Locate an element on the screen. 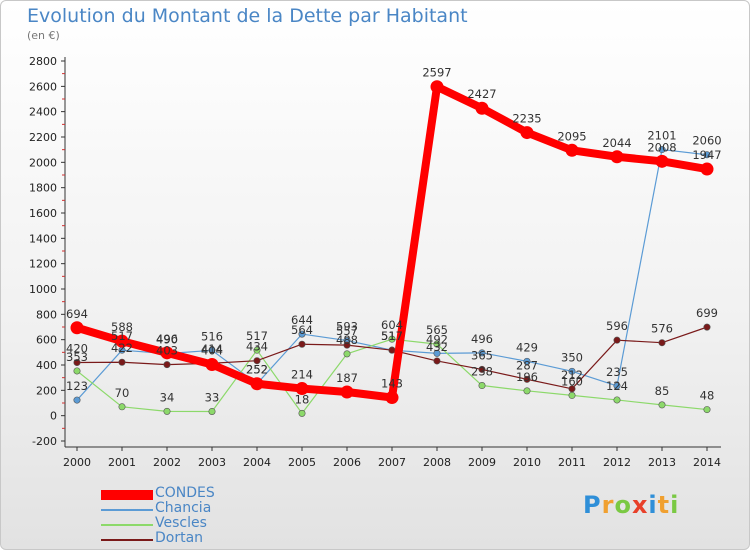 This screenshot has width=750, height=550. data-label-condes: 187 is located at coordinates (347, 378).